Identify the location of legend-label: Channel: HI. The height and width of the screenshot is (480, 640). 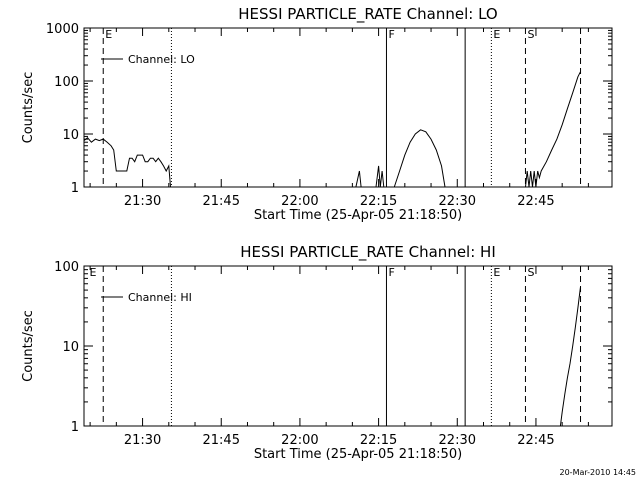
(160, 297).